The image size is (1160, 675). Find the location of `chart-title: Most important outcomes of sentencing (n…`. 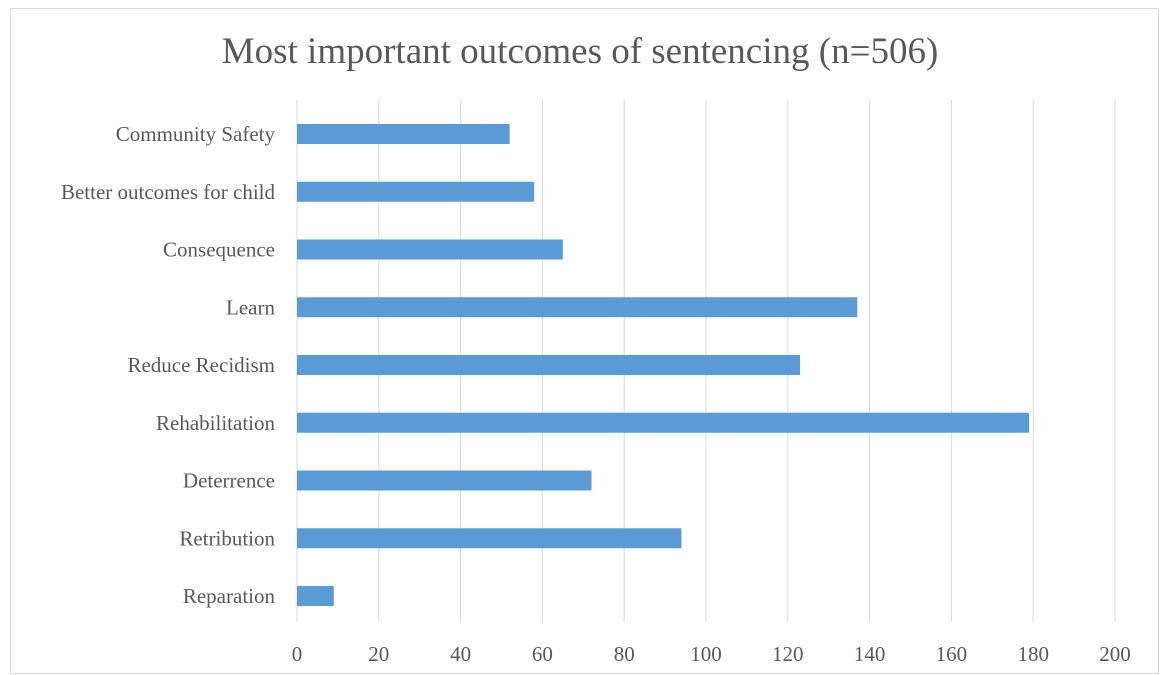

chart-title: Most important outcomes of sentencing (n… is located at coordinates (580, 51).